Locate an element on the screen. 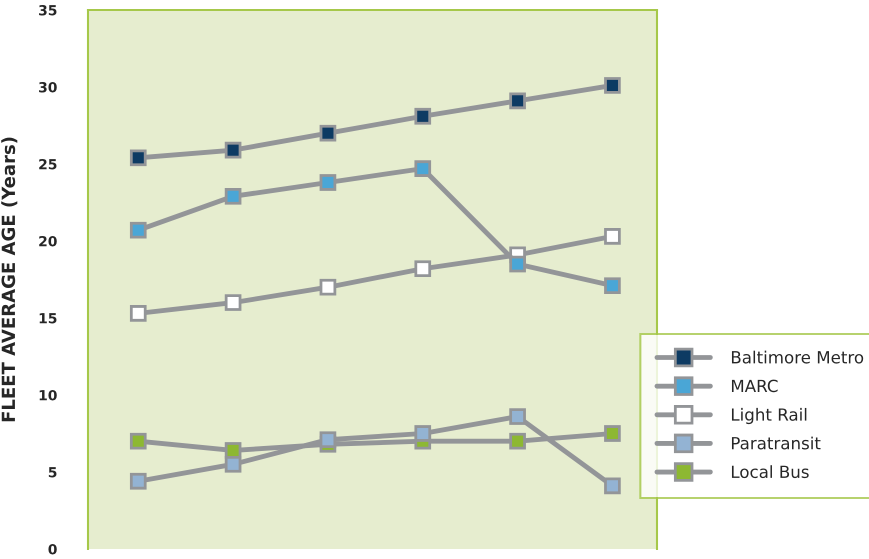 Image resolution: width=869 pixels, height=559 pixels. y-tick-label: 20 is located at coordinates (48, 241).